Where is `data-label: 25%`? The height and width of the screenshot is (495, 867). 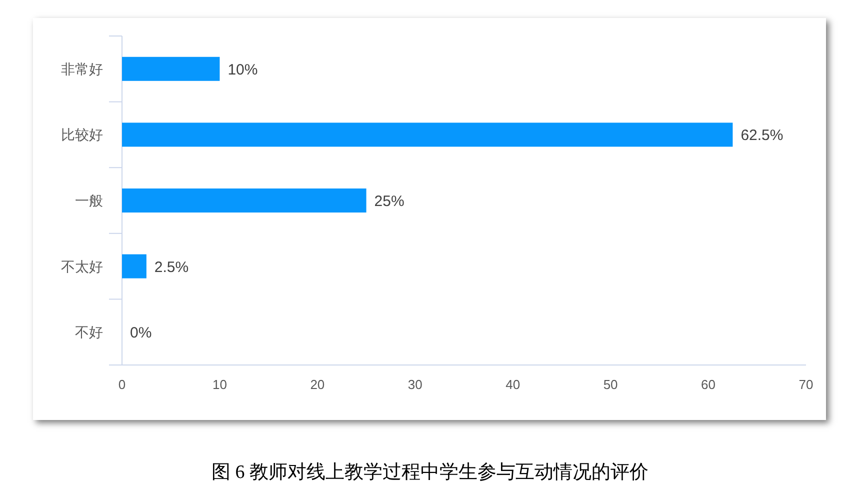 data-label: 25% is located at coordinates (389, 201).